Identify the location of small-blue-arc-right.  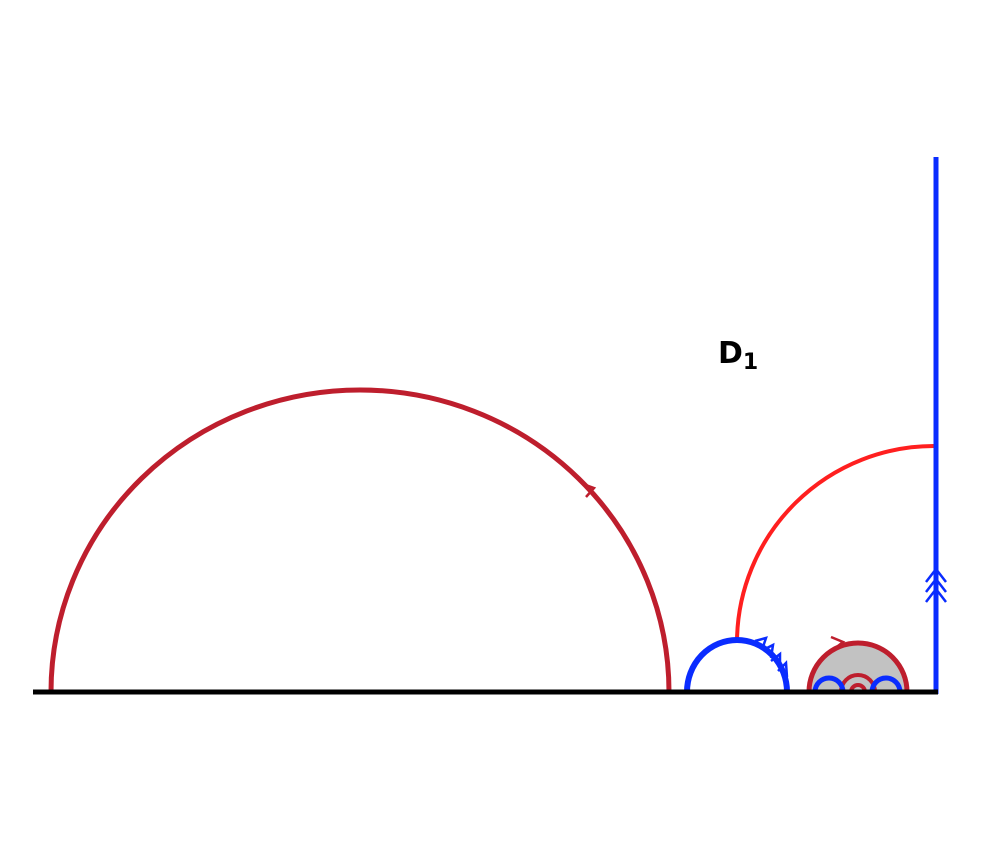
(886, 684).